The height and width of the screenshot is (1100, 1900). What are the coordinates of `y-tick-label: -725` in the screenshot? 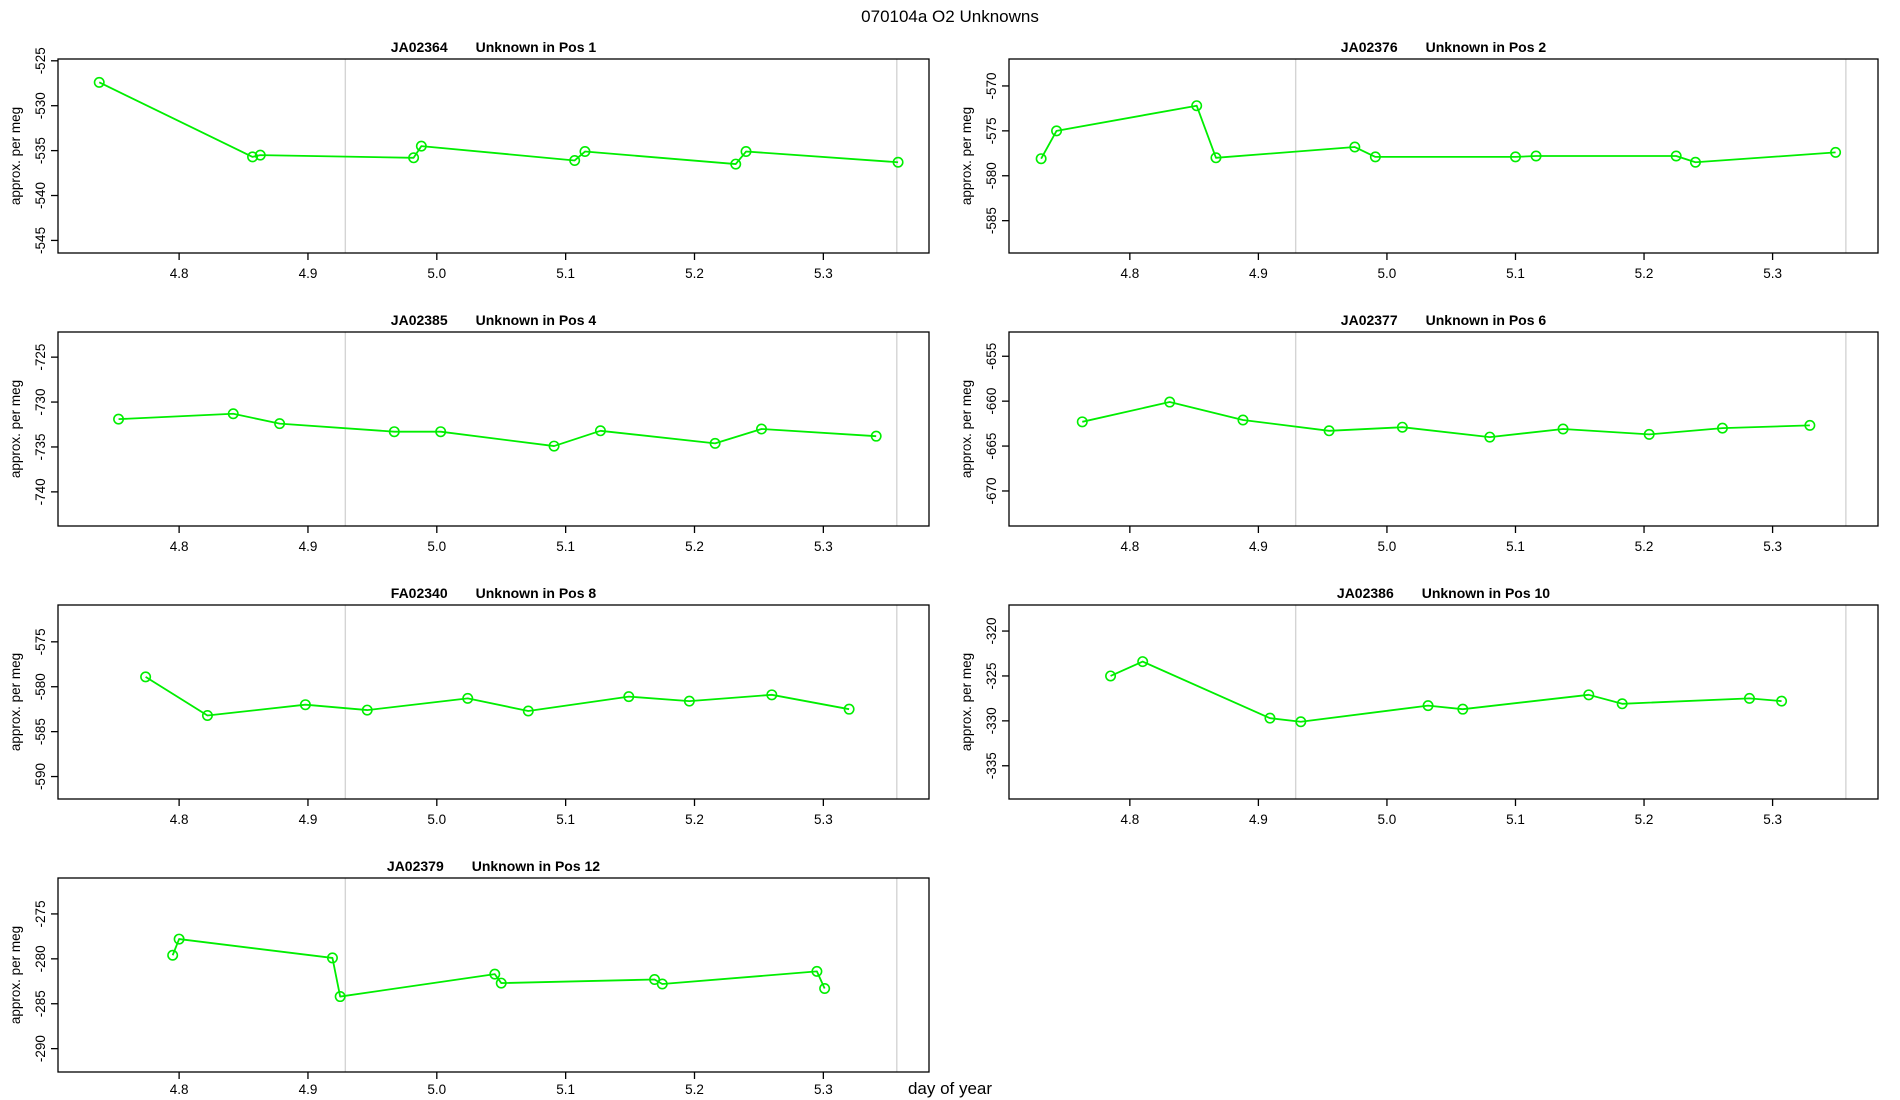 It's located at (40, 357).